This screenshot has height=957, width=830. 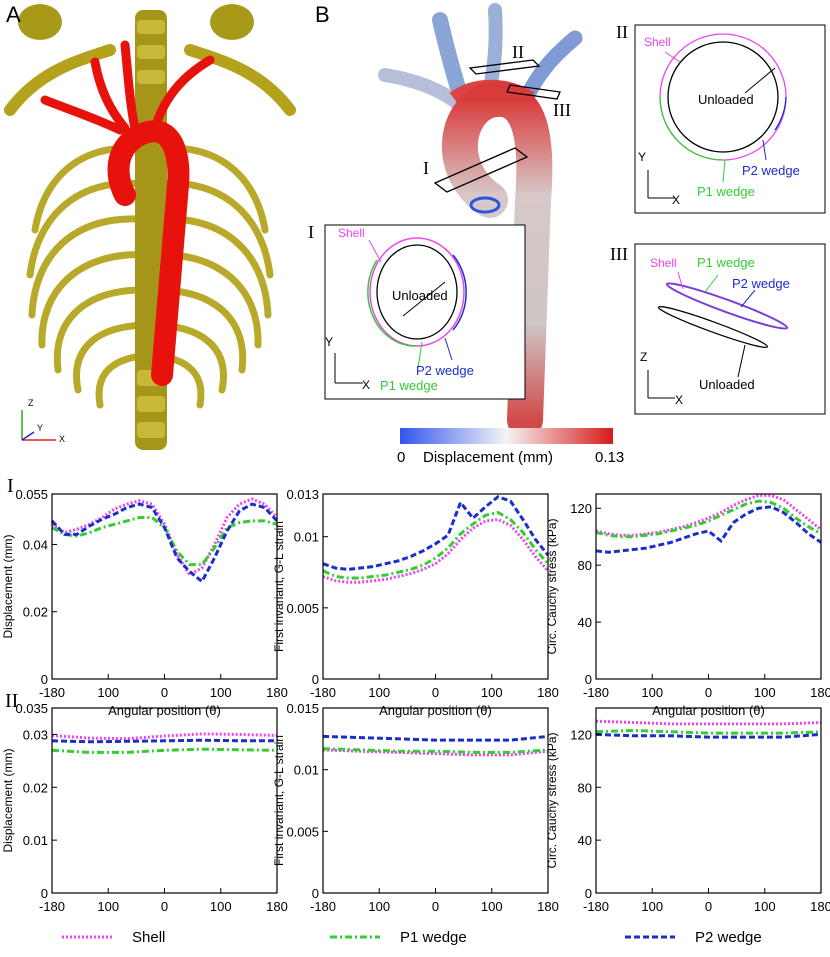 What do you see at coordinates (610, 457) in the screenshot?
I see `colorbar-max: 0.13` at bounding box center [610, 457].